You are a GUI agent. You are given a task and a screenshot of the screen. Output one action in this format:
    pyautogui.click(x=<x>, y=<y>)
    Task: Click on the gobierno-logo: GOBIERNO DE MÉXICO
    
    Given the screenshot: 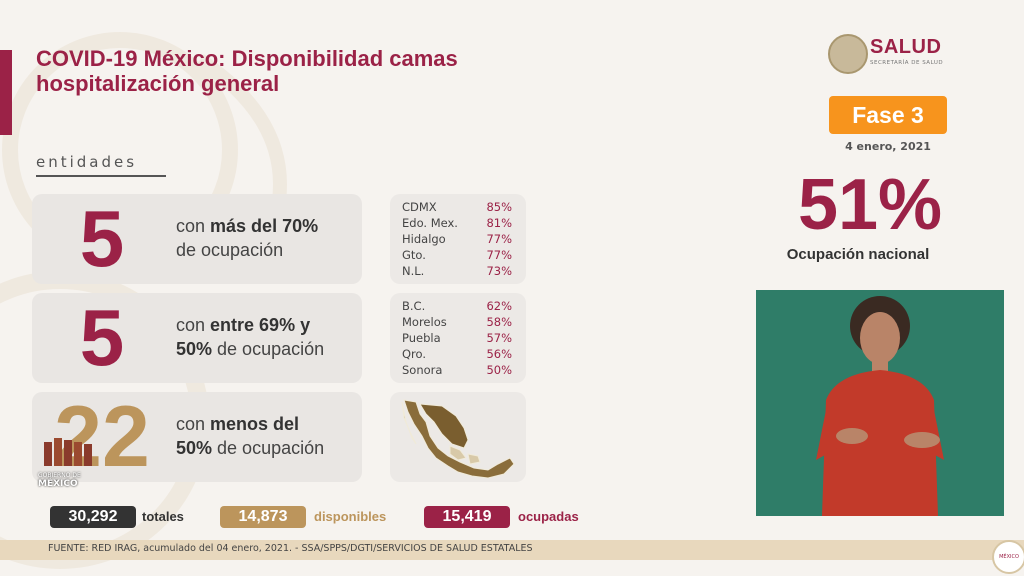 What is the action you would take?
    pyautogui.click(x=70, y=462)
    